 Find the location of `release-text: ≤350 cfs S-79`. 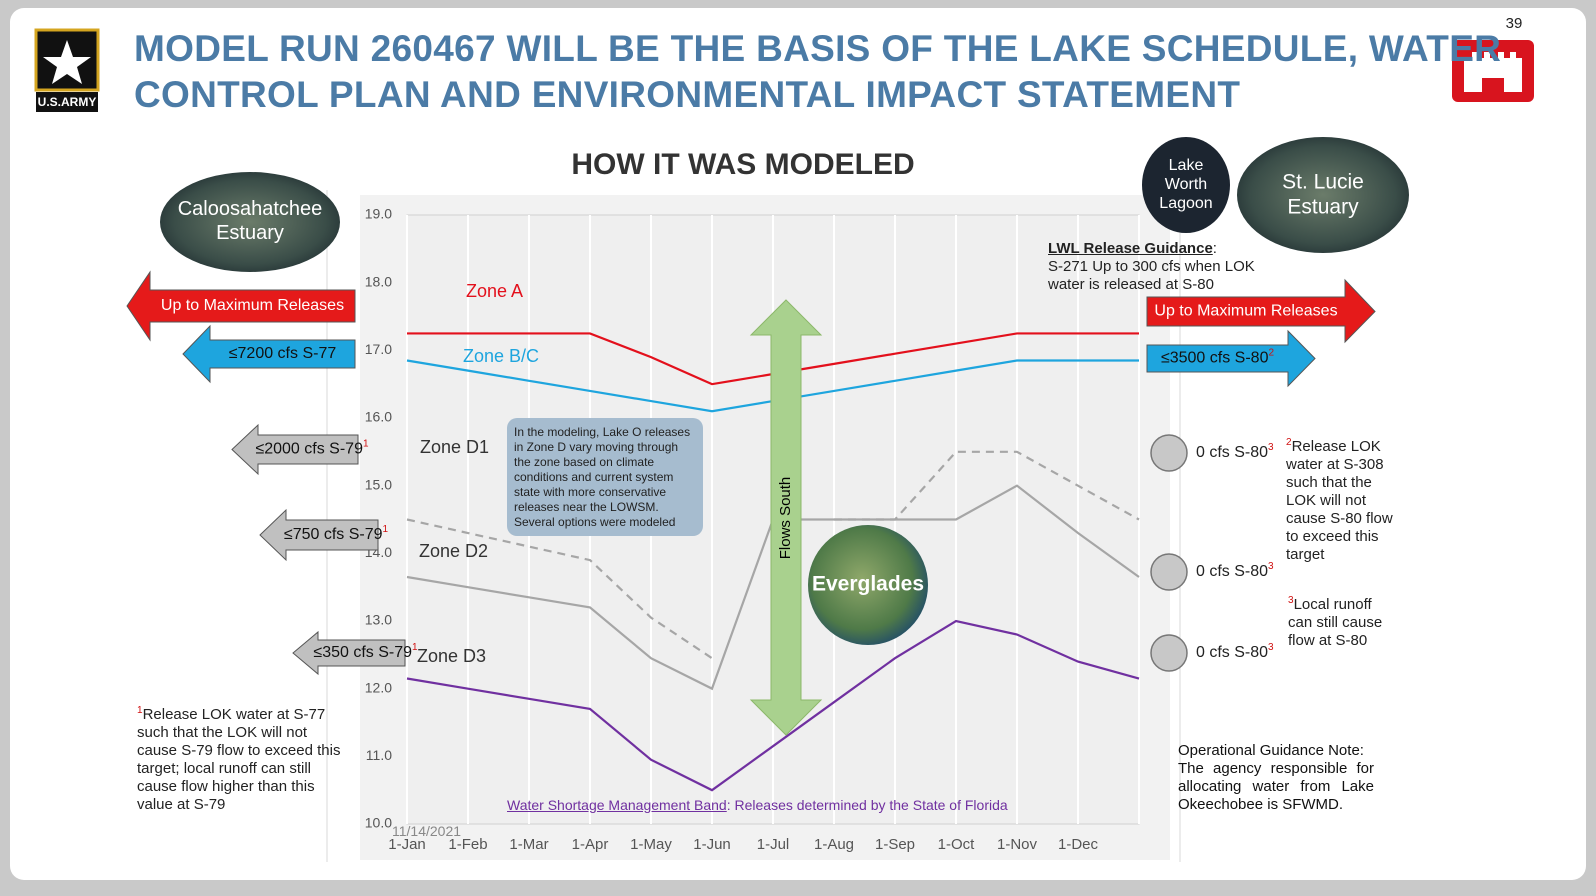

release-text: ≤350 cfs S-79 is located at coordinates (362, 652).